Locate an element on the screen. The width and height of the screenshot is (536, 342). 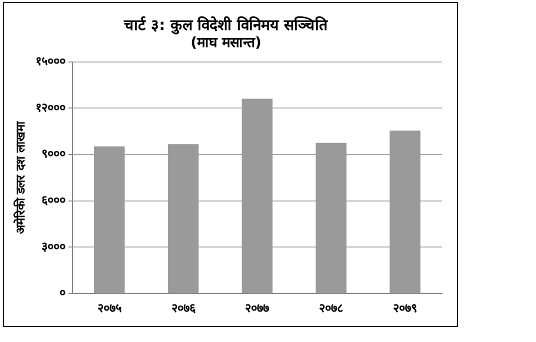
y-tick-label: ९००० is located at coordinates (53, 153).